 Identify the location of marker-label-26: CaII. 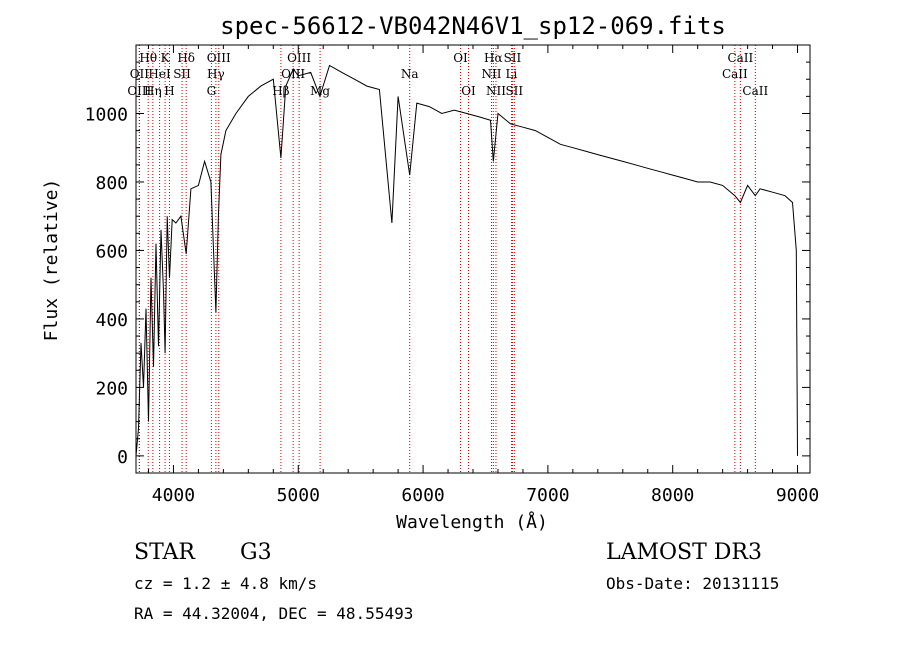
(735, 74).